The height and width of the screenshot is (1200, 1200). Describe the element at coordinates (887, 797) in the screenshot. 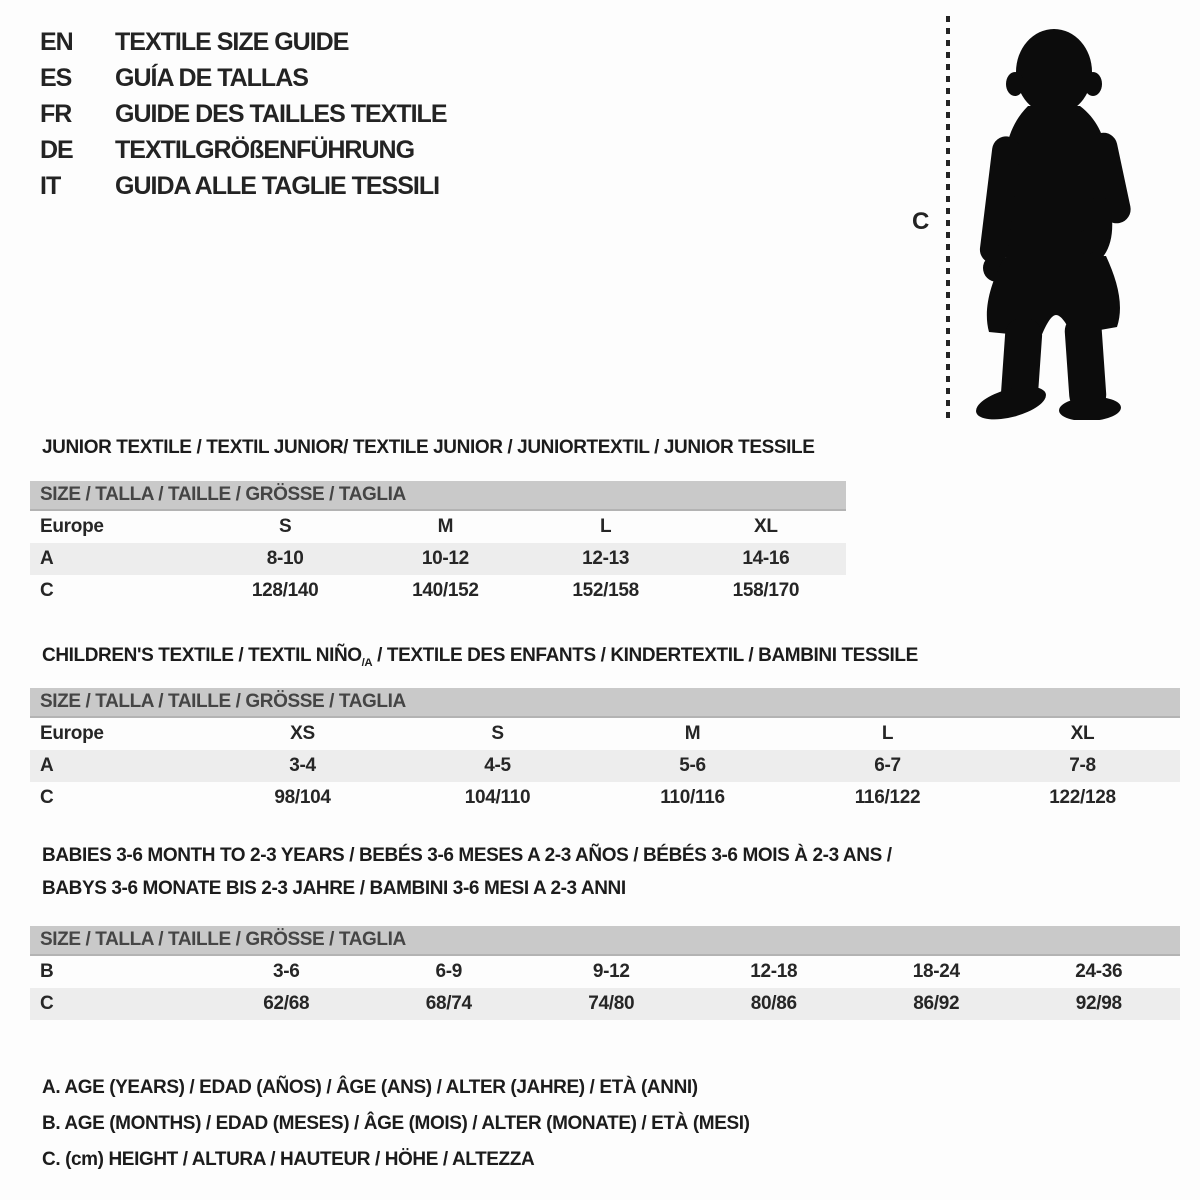

I see `cell-value: 116/122` at that location.